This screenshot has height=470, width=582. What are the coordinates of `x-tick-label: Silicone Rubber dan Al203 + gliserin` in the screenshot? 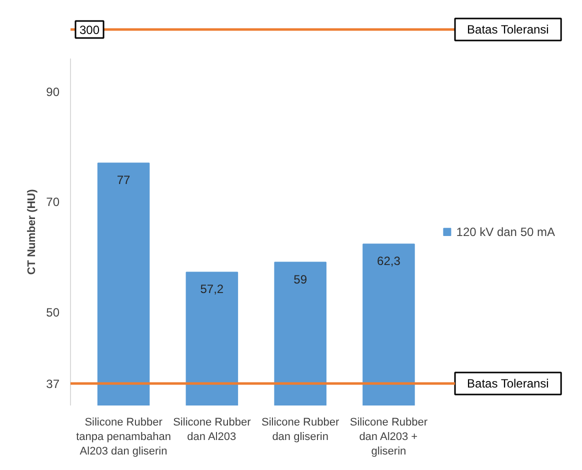 It's located at (389, 437).